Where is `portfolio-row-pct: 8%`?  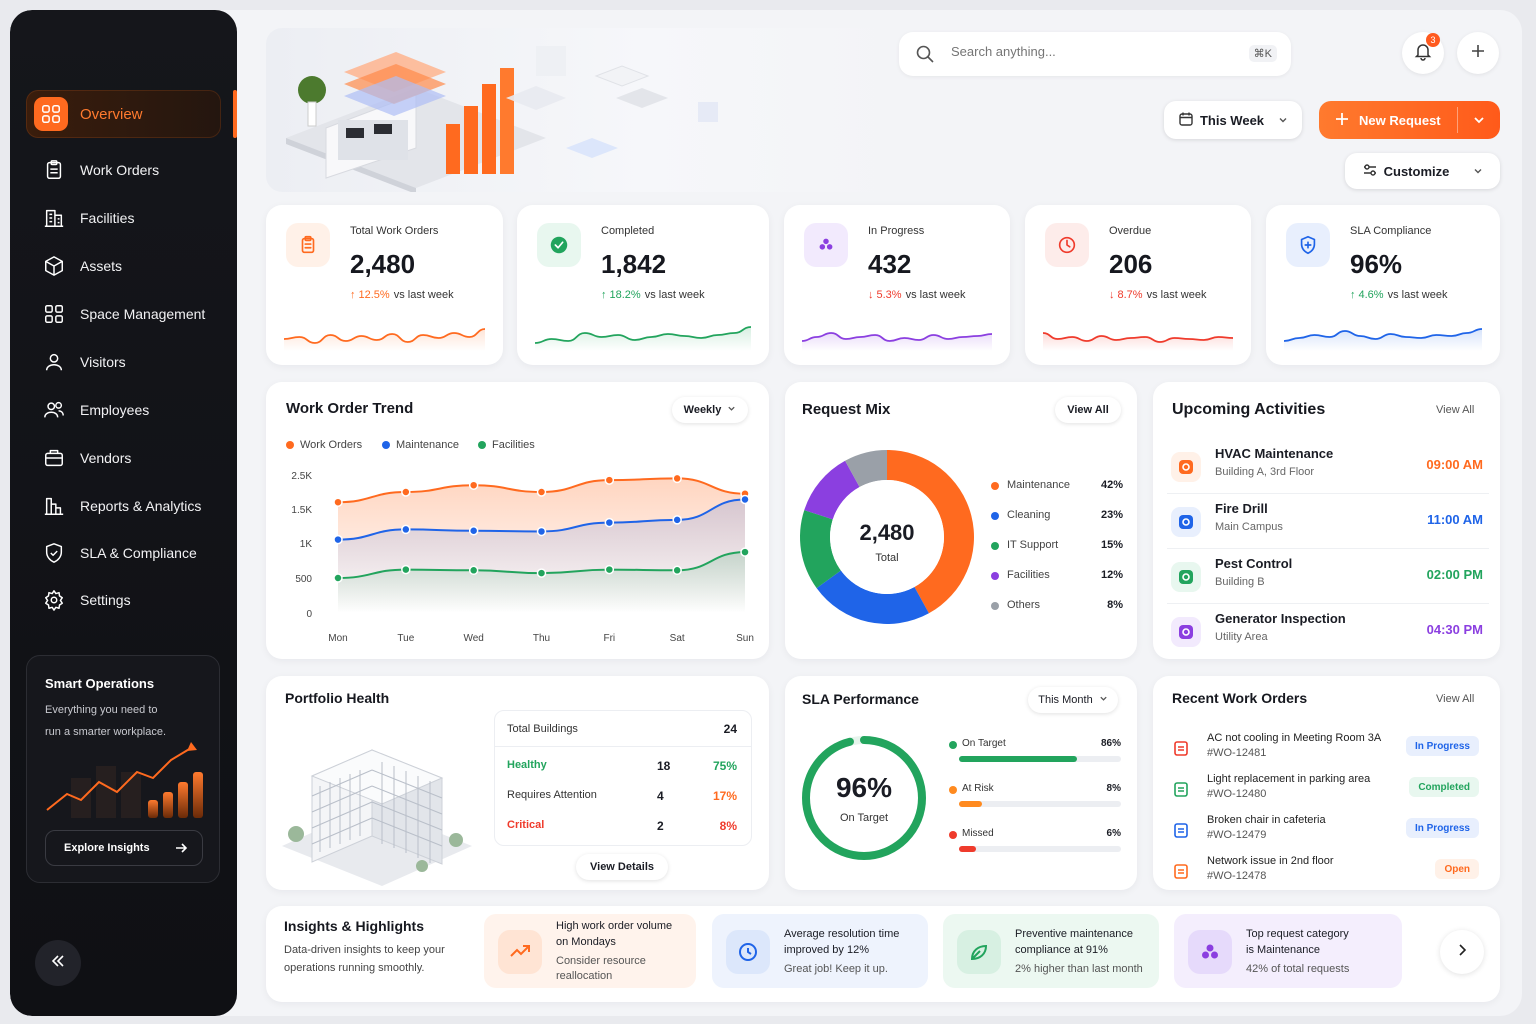 portfolio-row-pct: 8% is located at coordinates (728, 826).